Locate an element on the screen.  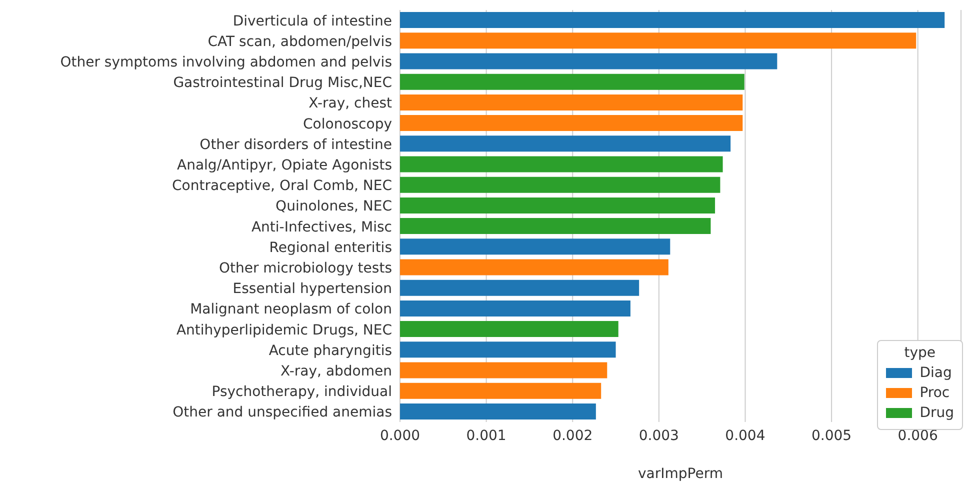
x-tick-label: 0.005 is located at coordinates (831, 436).